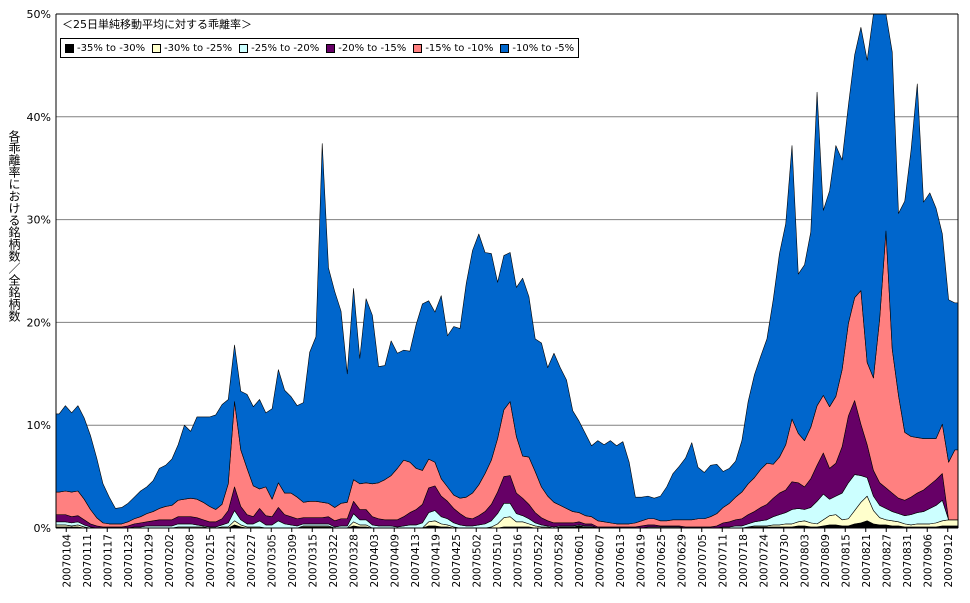 The image size is (970, 603). Describe the element at coordinates (785, 560) in the screenshot. I see `x-tick-label: 20070730` at that location.